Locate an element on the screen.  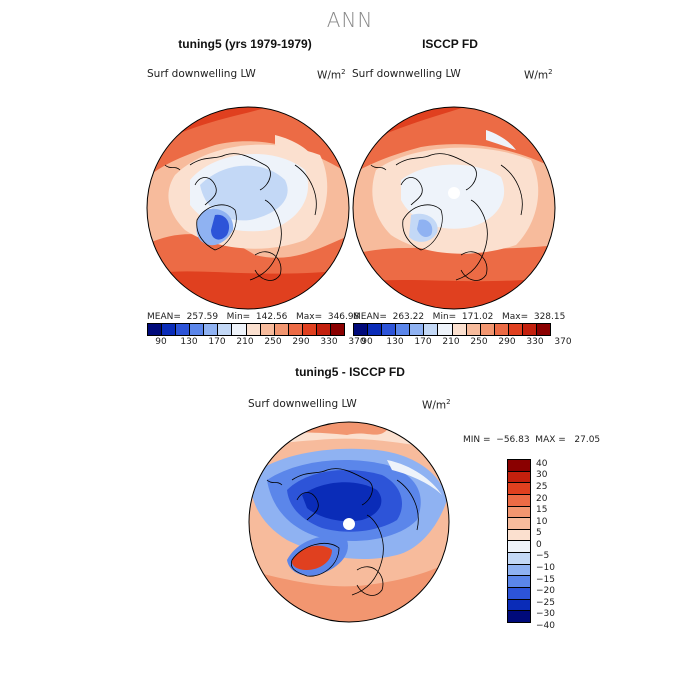
colorbar-tick-label: 15 is located at coordinates (542, 510).